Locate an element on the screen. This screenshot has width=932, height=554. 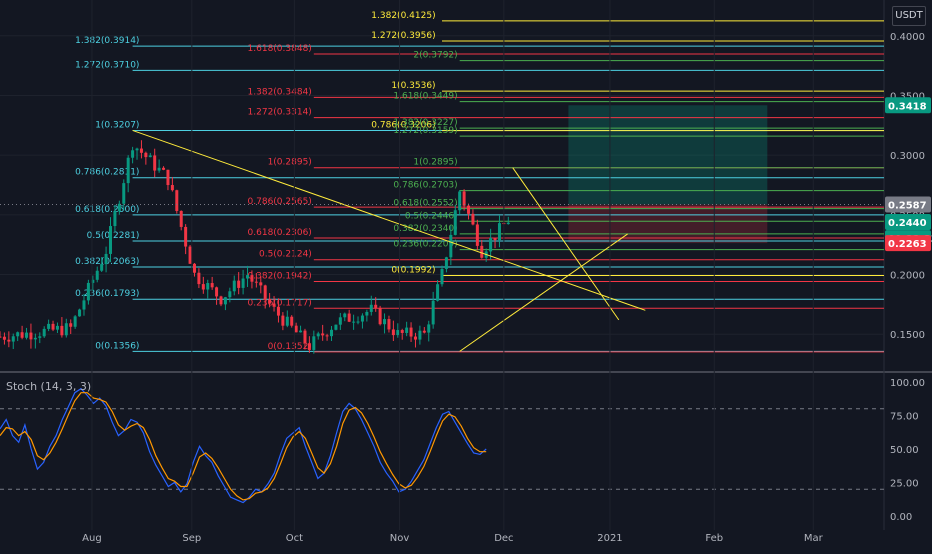
fib-level-label: 1(0.2895) is located at coordinates (290, 163).